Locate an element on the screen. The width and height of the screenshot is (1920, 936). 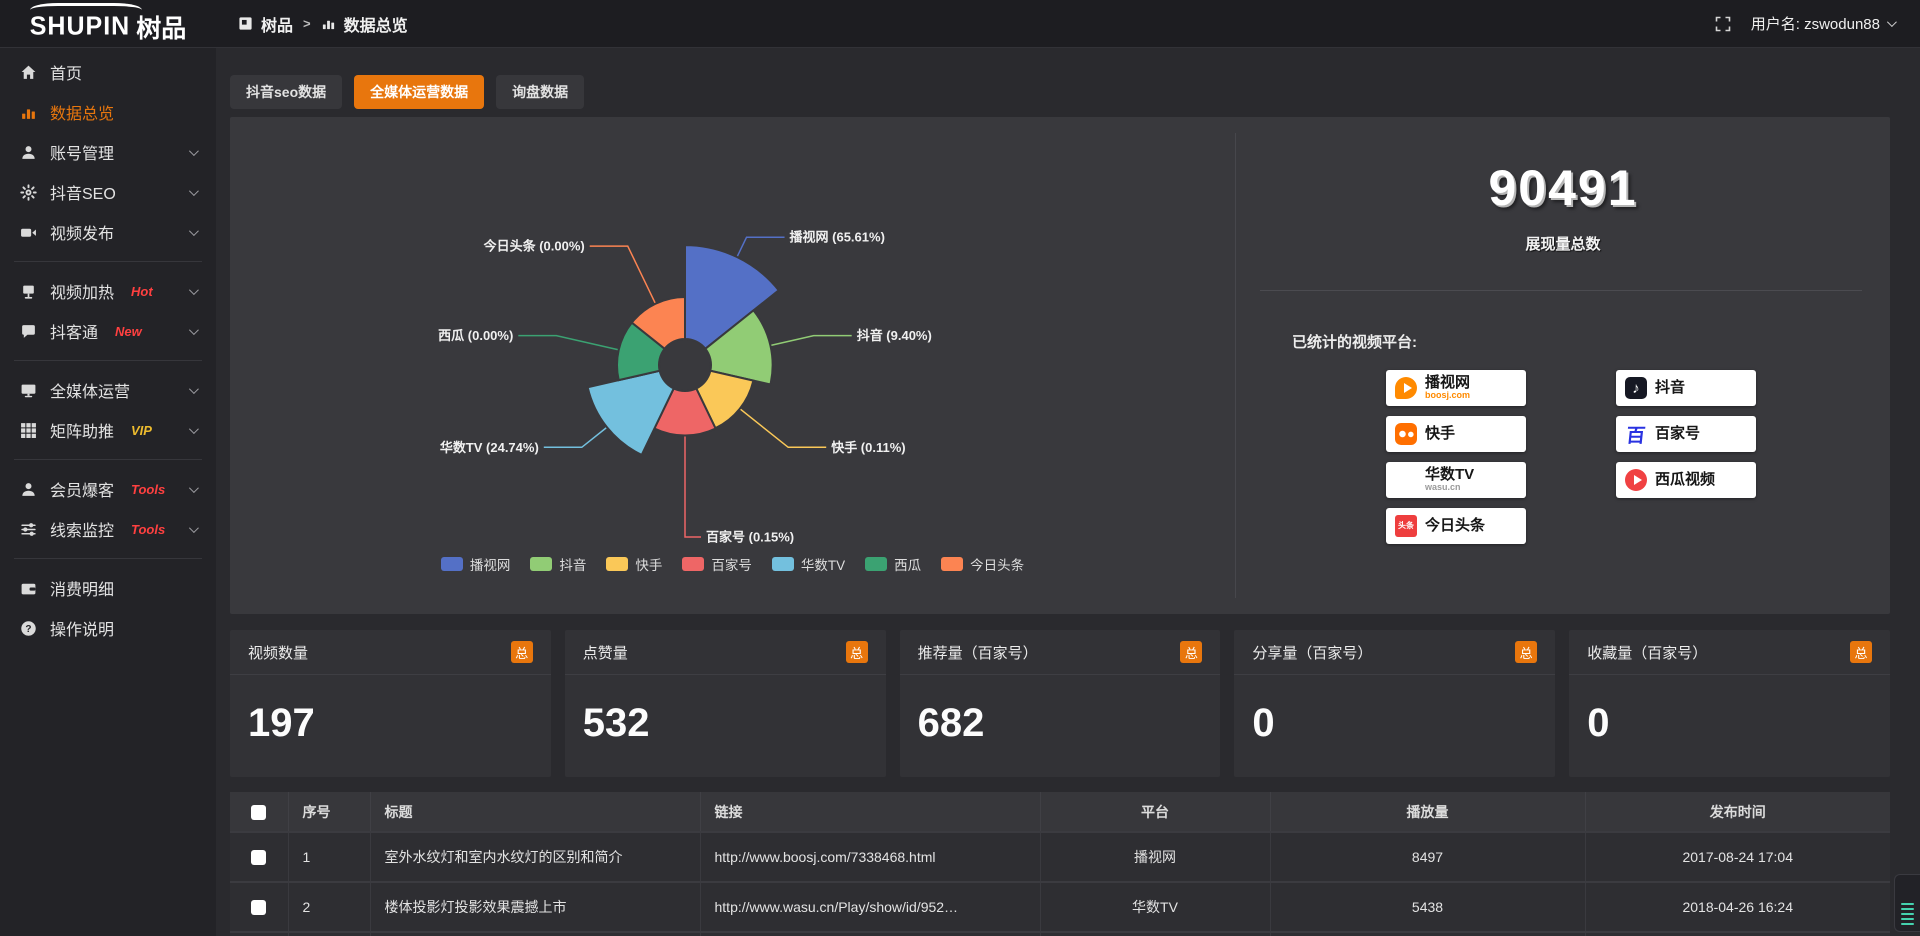
legend-item-3: 百家号 is located at coordinates (717, 564).